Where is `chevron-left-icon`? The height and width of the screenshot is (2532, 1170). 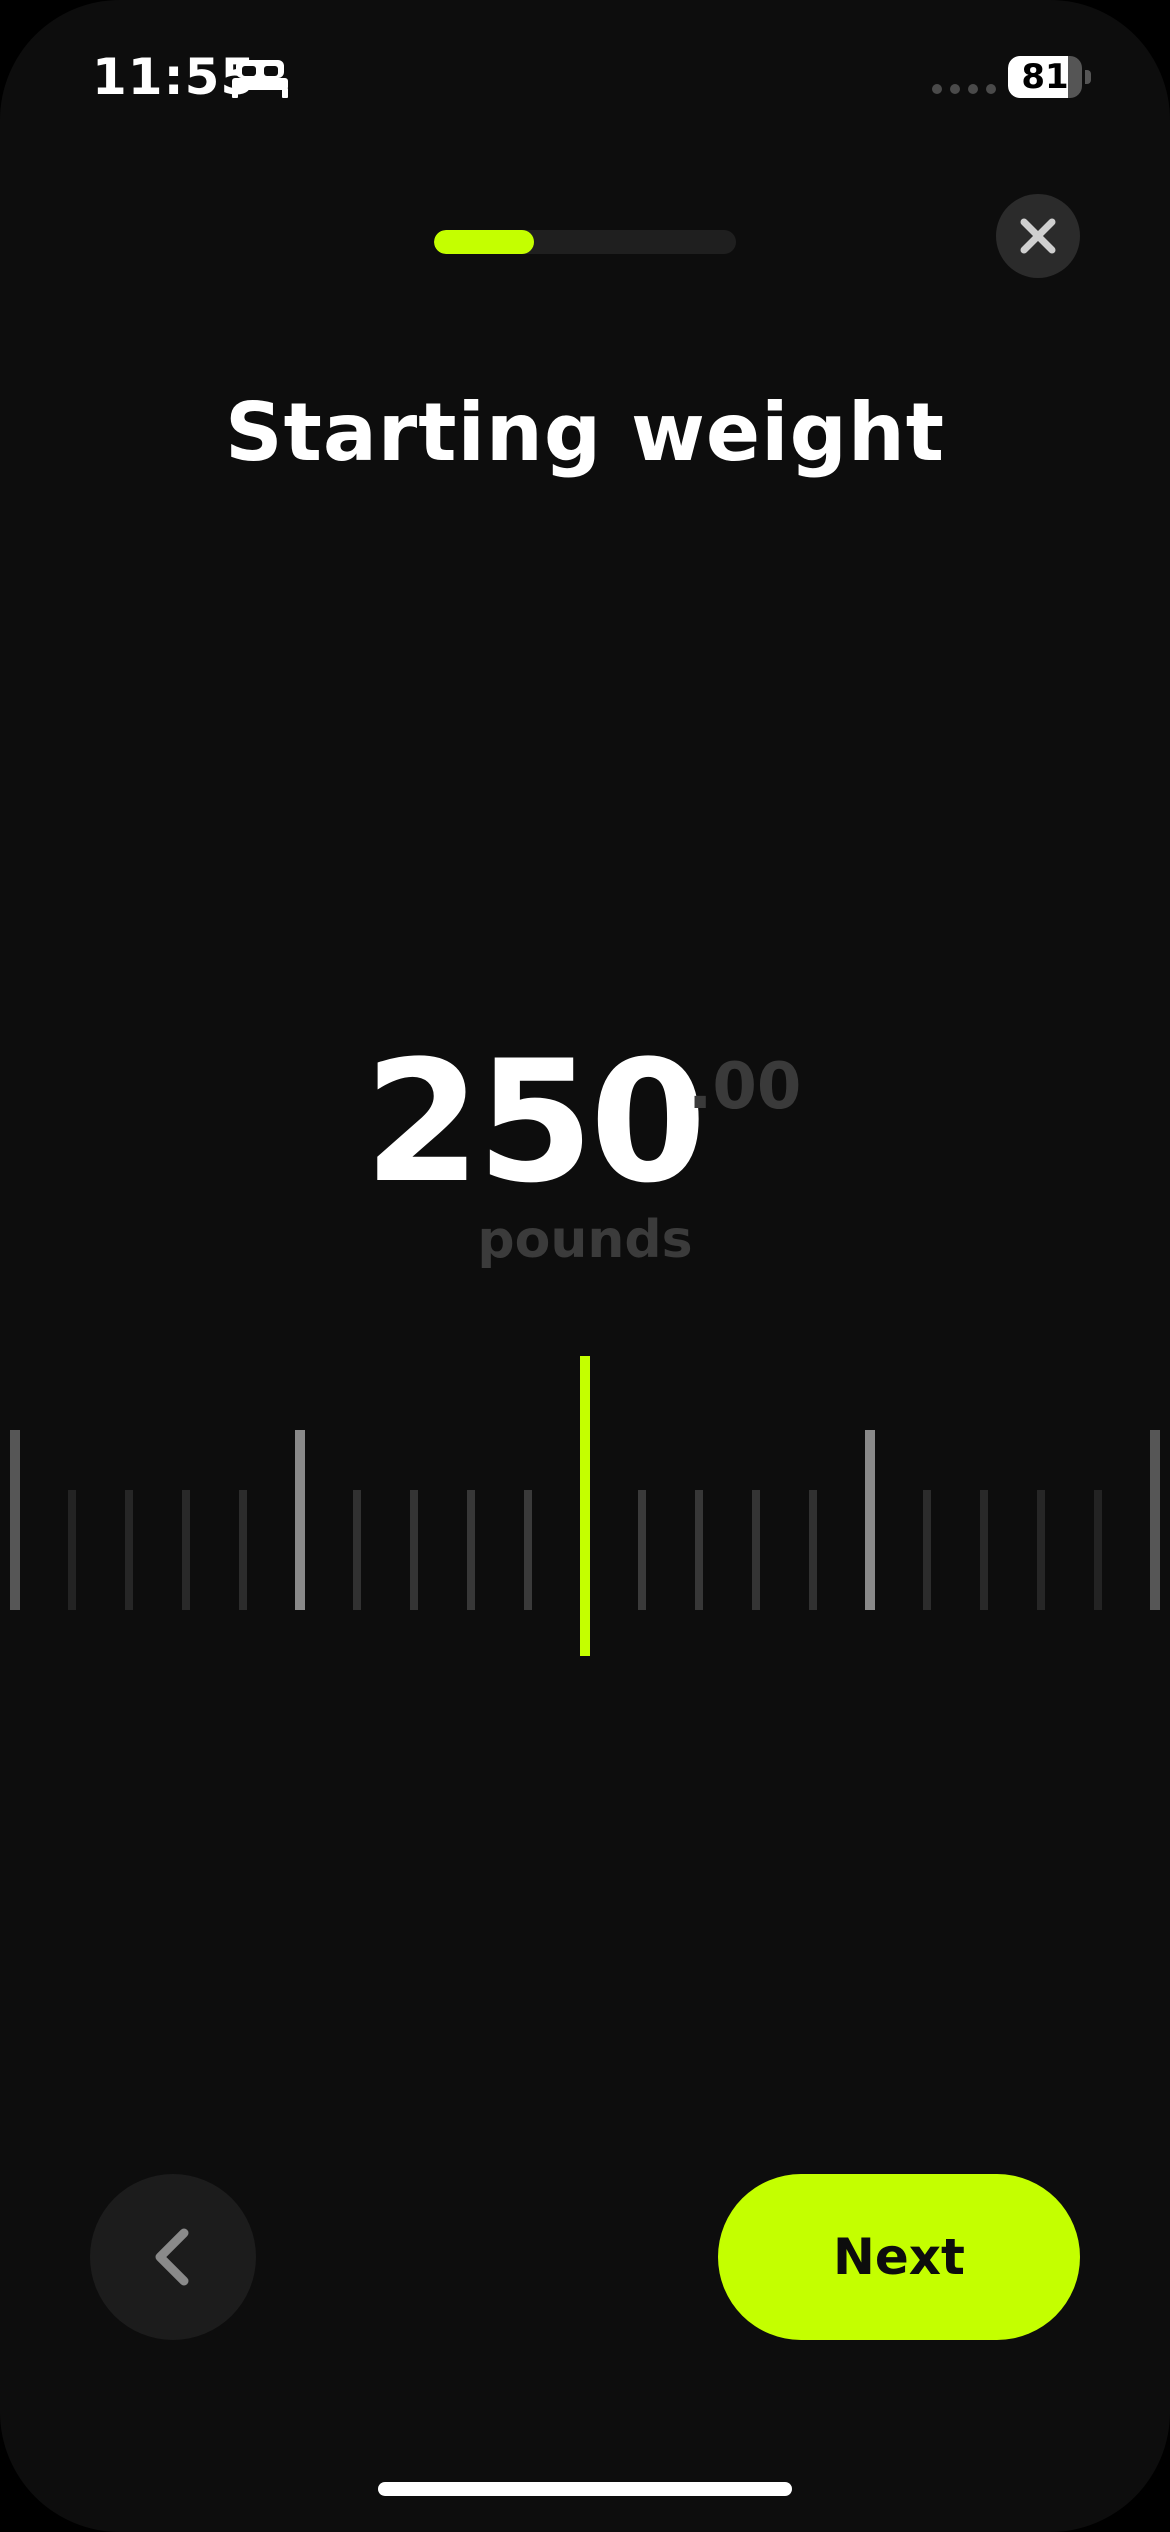 chevron-left-icon is located at coordinates (172, 2257).